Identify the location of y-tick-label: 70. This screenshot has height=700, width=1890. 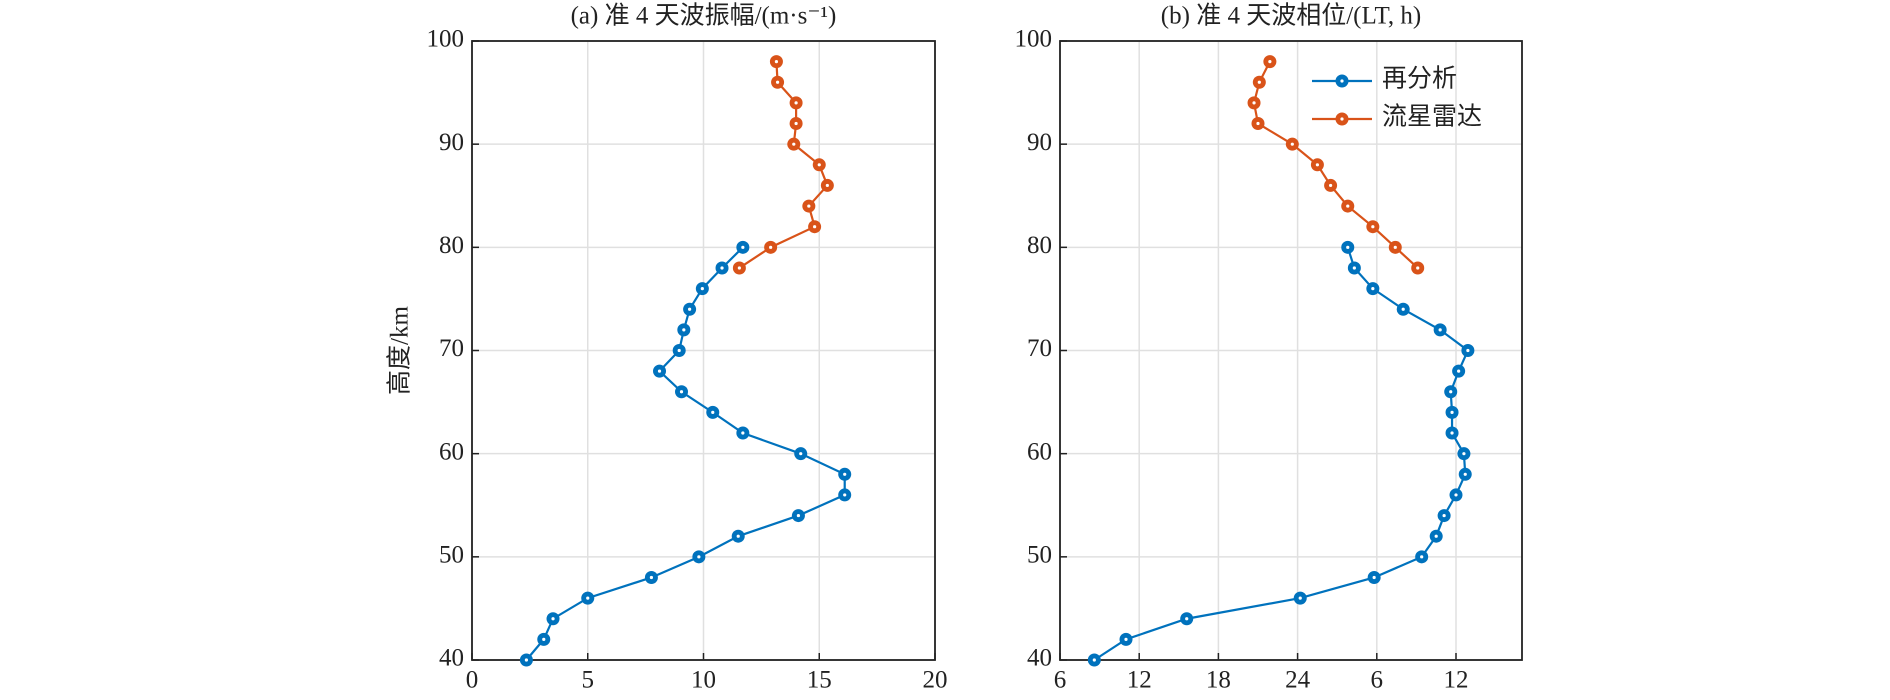
(451, 348).